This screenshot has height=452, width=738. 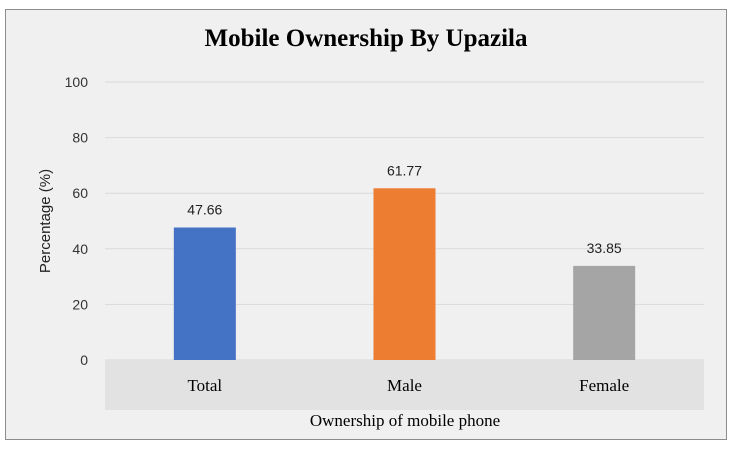 I want to click on data-label-female: 33.85, so click(x=604, y=248).